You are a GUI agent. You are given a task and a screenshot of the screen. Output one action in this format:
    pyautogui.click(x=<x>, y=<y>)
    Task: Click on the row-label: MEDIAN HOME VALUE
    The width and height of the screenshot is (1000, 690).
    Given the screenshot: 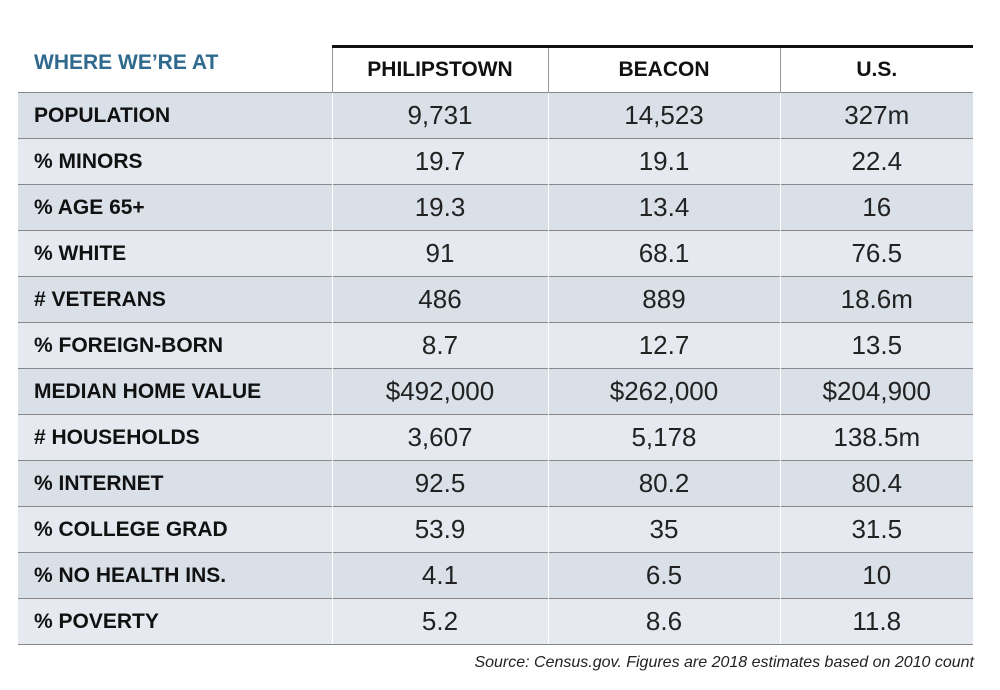 What is the action you would take?
    pyautogui.click(x=175, y=391)
    